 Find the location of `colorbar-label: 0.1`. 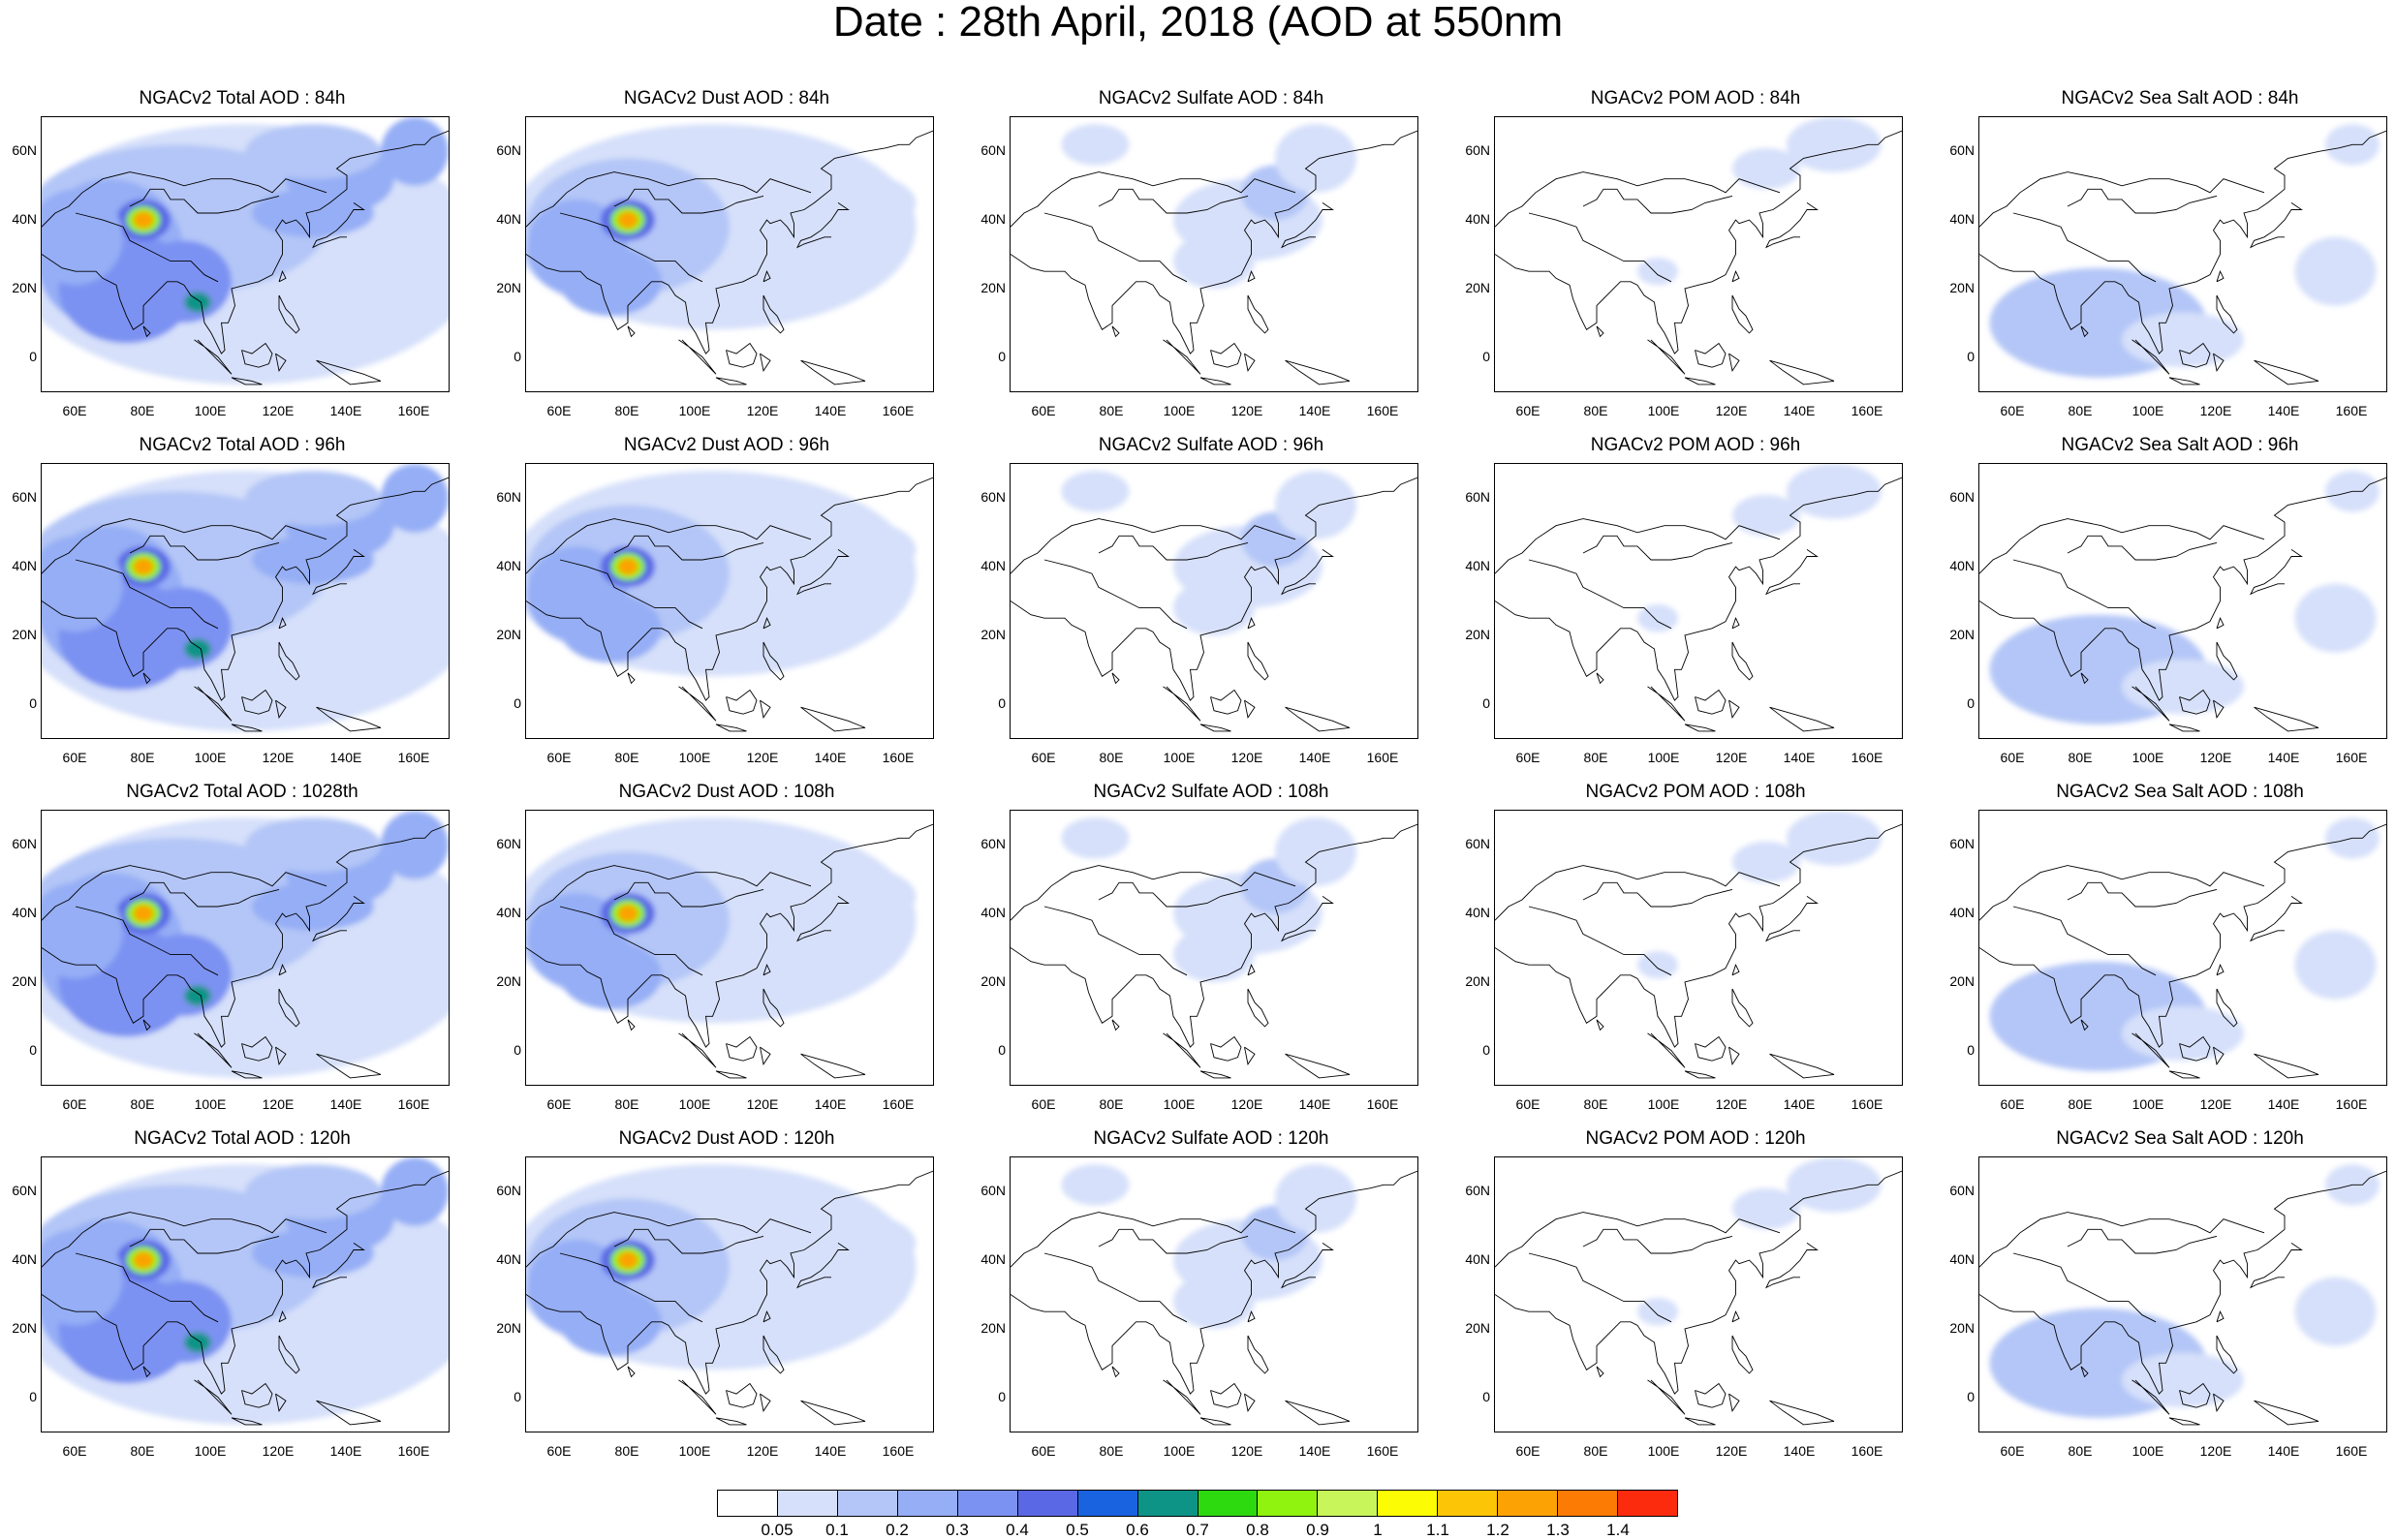

colorbar-label: 0.1 is located at coordinates (837, 1530).